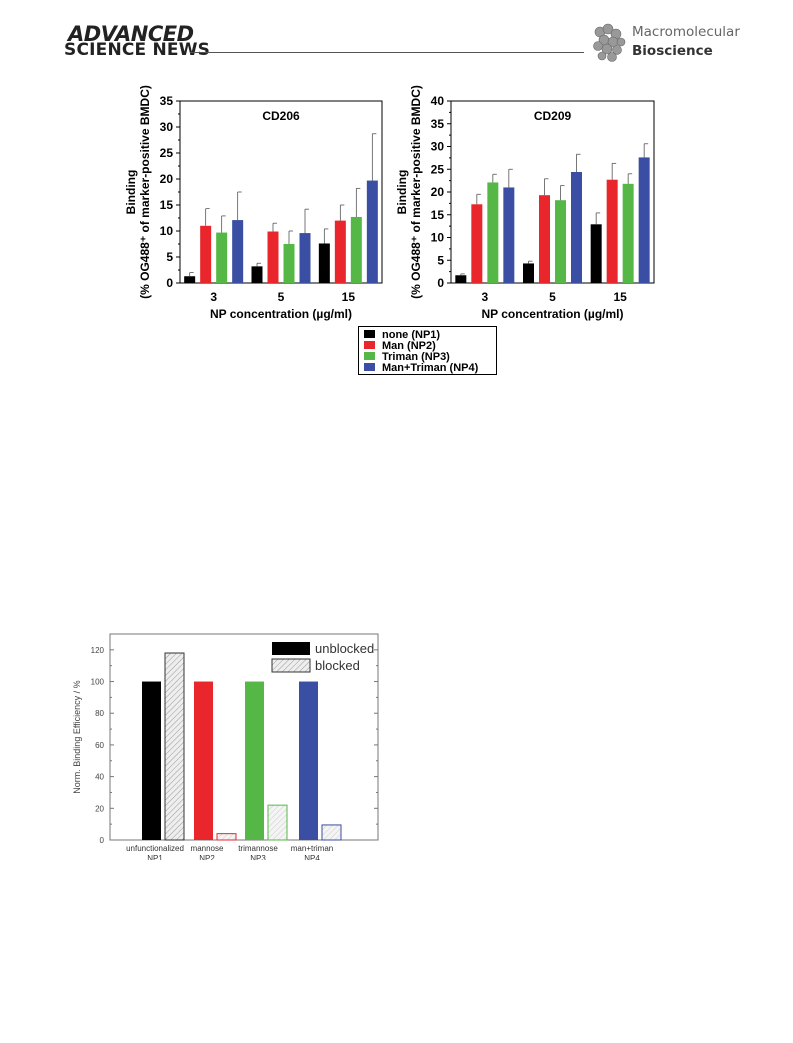 The height and width of the screenshot is (1043, 793). I want to click on plot-frame, so click(244, 737).